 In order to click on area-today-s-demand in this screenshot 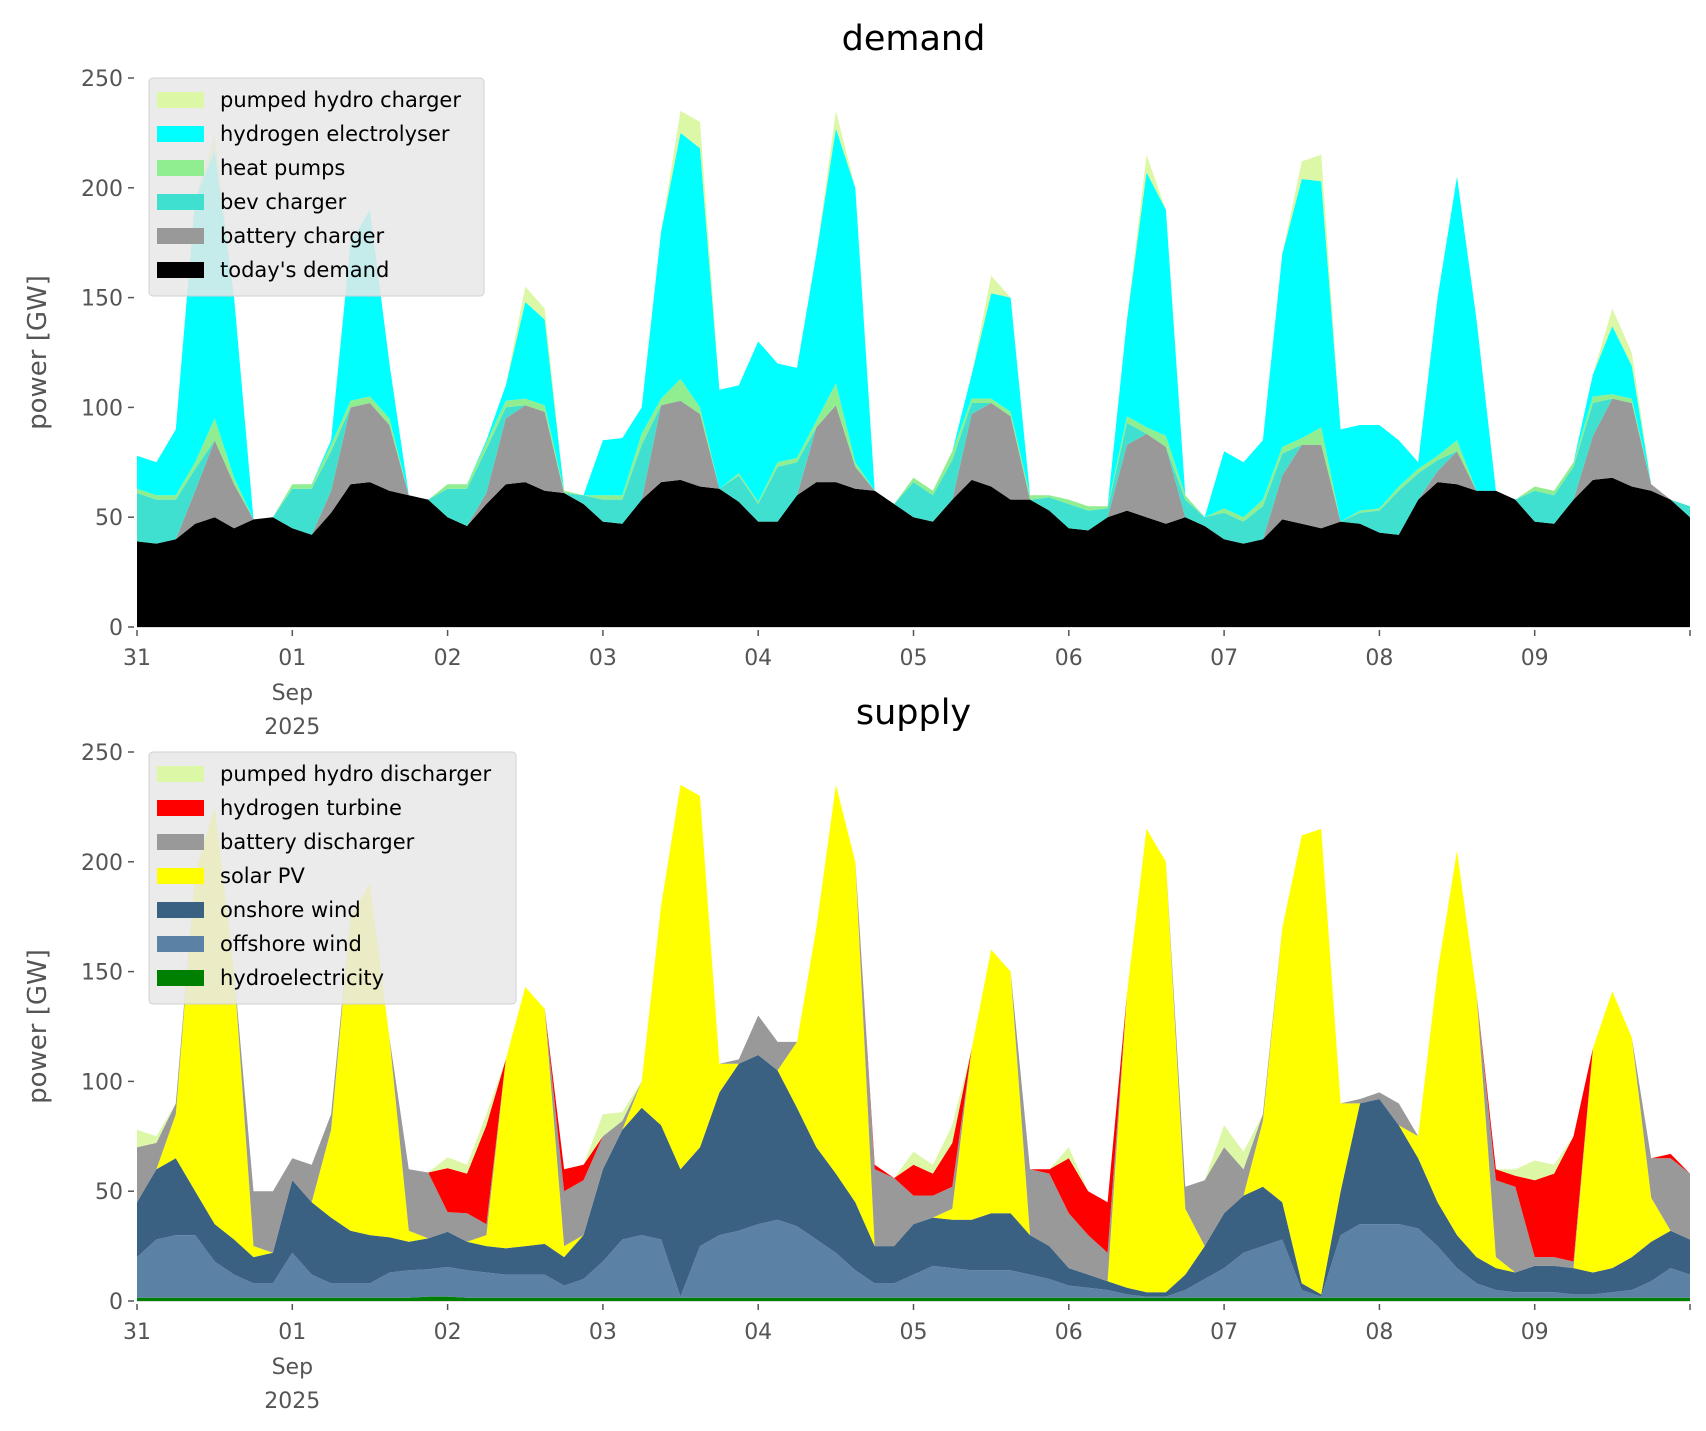, I will do `click(913, 552)`.